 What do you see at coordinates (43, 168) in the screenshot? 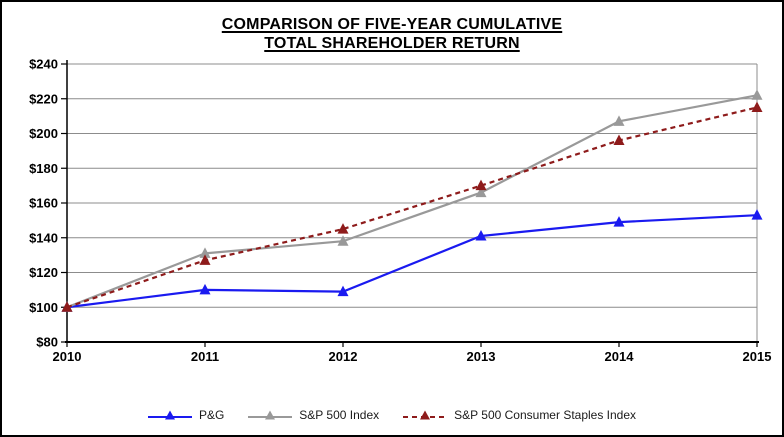
I see `y-tick-label: $180` at bounding box center [43, 168].